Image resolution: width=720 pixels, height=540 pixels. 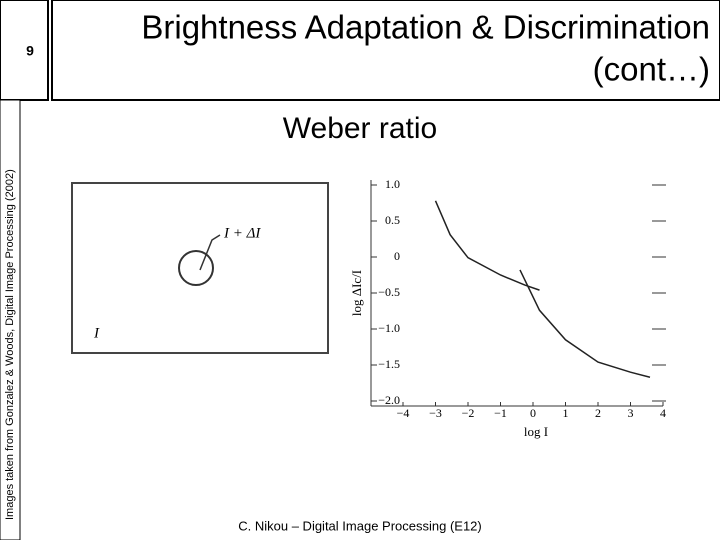 What do you see at coordinates (96, 333) in the screenshot?
I see `outer-label: I` at bounding box center [96, 333].